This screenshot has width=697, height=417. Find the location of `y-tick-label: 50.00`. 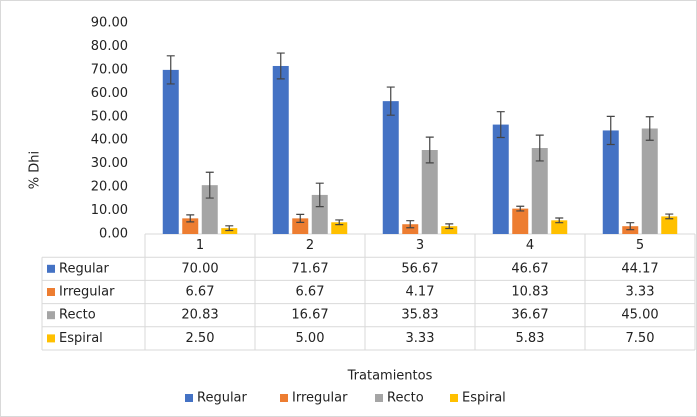

y-tick-label: 50.00 is located at coordinates (109, 116).